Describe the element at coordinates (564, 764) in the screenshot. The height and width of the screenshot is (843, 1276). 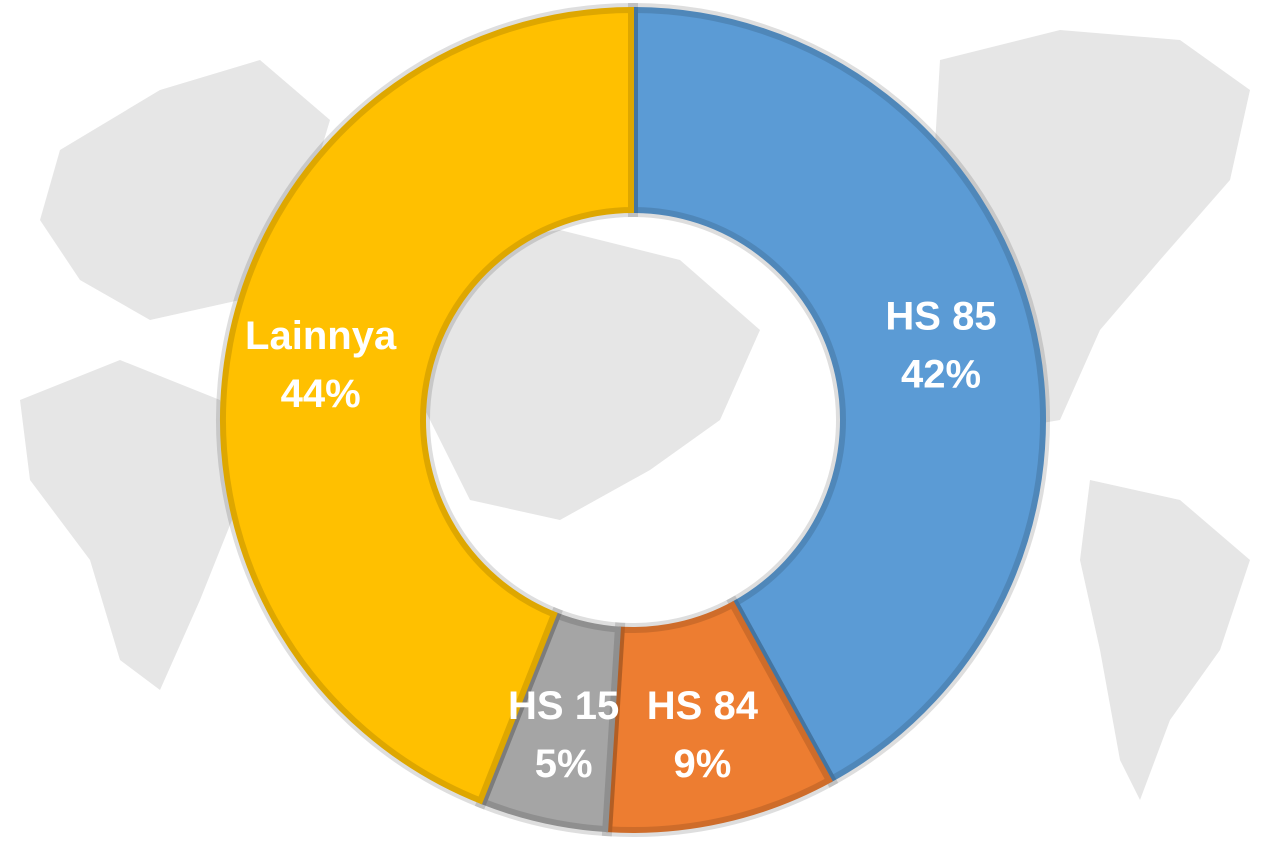
I see `segment-value-label: 5%` at that location.